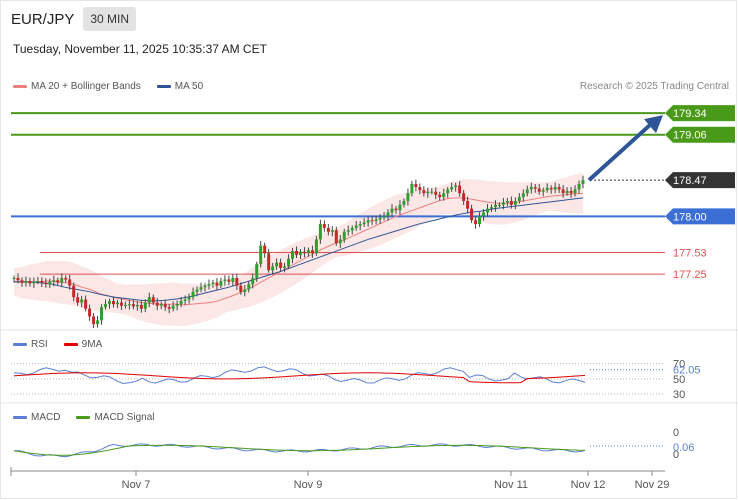 Image resolution: width=738 pixels, height=500 pixels. I want to click on rsi-value-label: 62.05, so click(687, 371).